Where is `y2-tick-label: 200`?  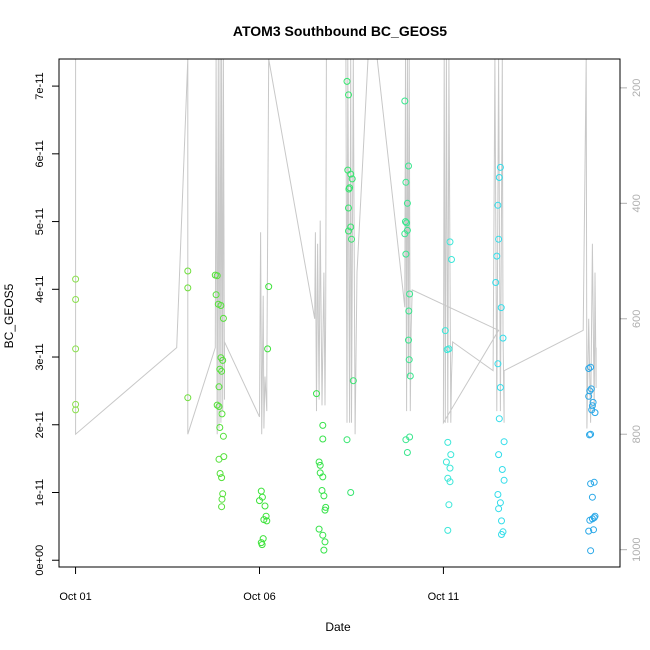 y2-tick-label: 200 is located at coordinates (637, 88).